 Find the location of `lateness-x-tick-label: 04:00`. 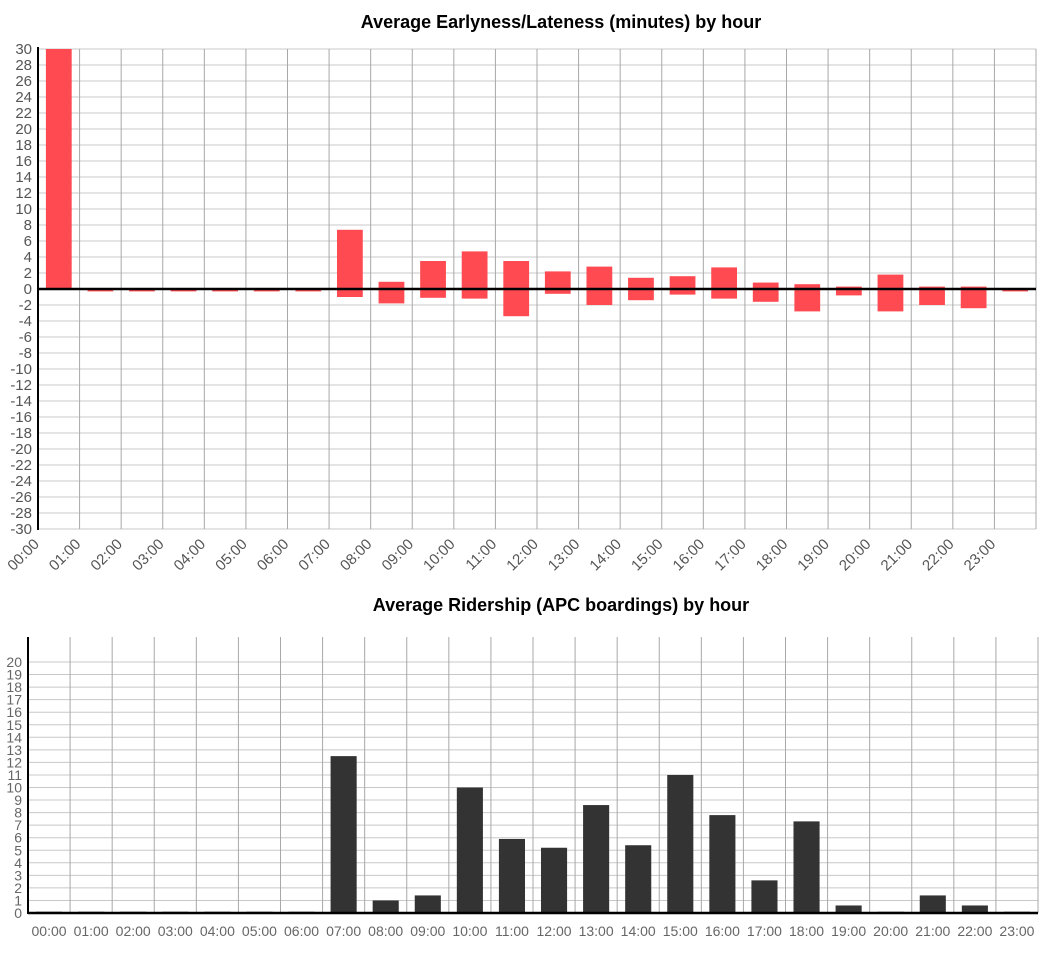

lateness-x-tick-label: 04:00 is located at coordinates (190, 555).